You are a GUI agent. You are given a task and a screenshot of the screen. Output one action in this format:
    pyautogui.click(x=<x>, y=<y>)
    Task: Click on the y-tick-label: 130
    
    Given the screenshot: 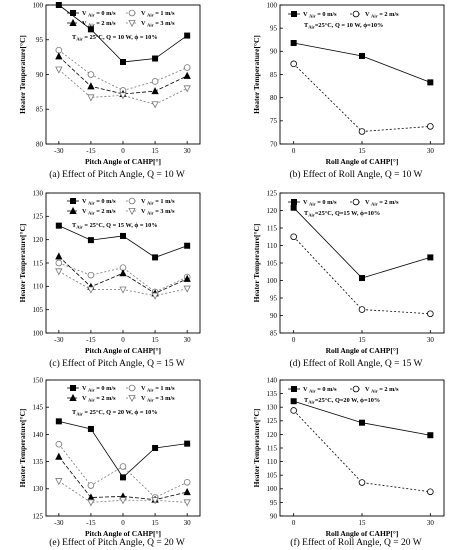 What is the action you would take?
    pyautogui.click(x=38, y=193)
    